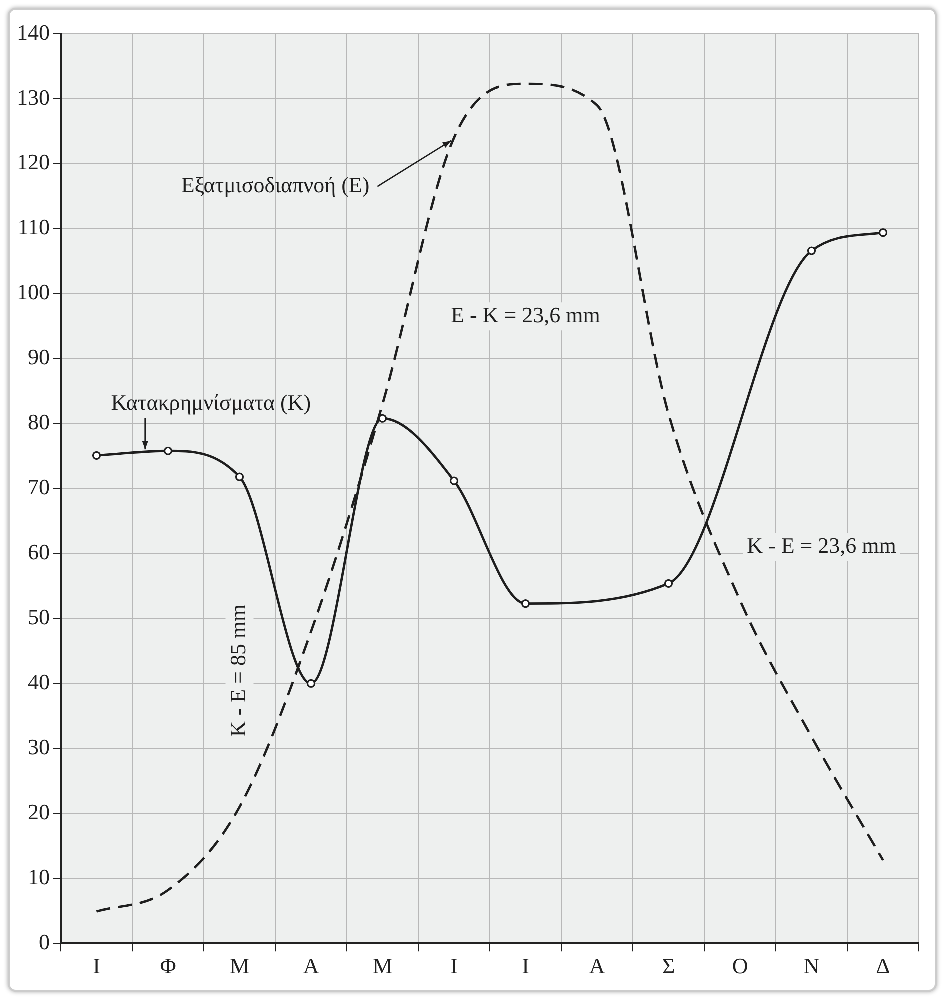 This screenshot has height=999, width=945. What do you see at coordinates (33, 292) in the screenshot?
I see `y-tick-label: 100` at bounding box center [33, 292].